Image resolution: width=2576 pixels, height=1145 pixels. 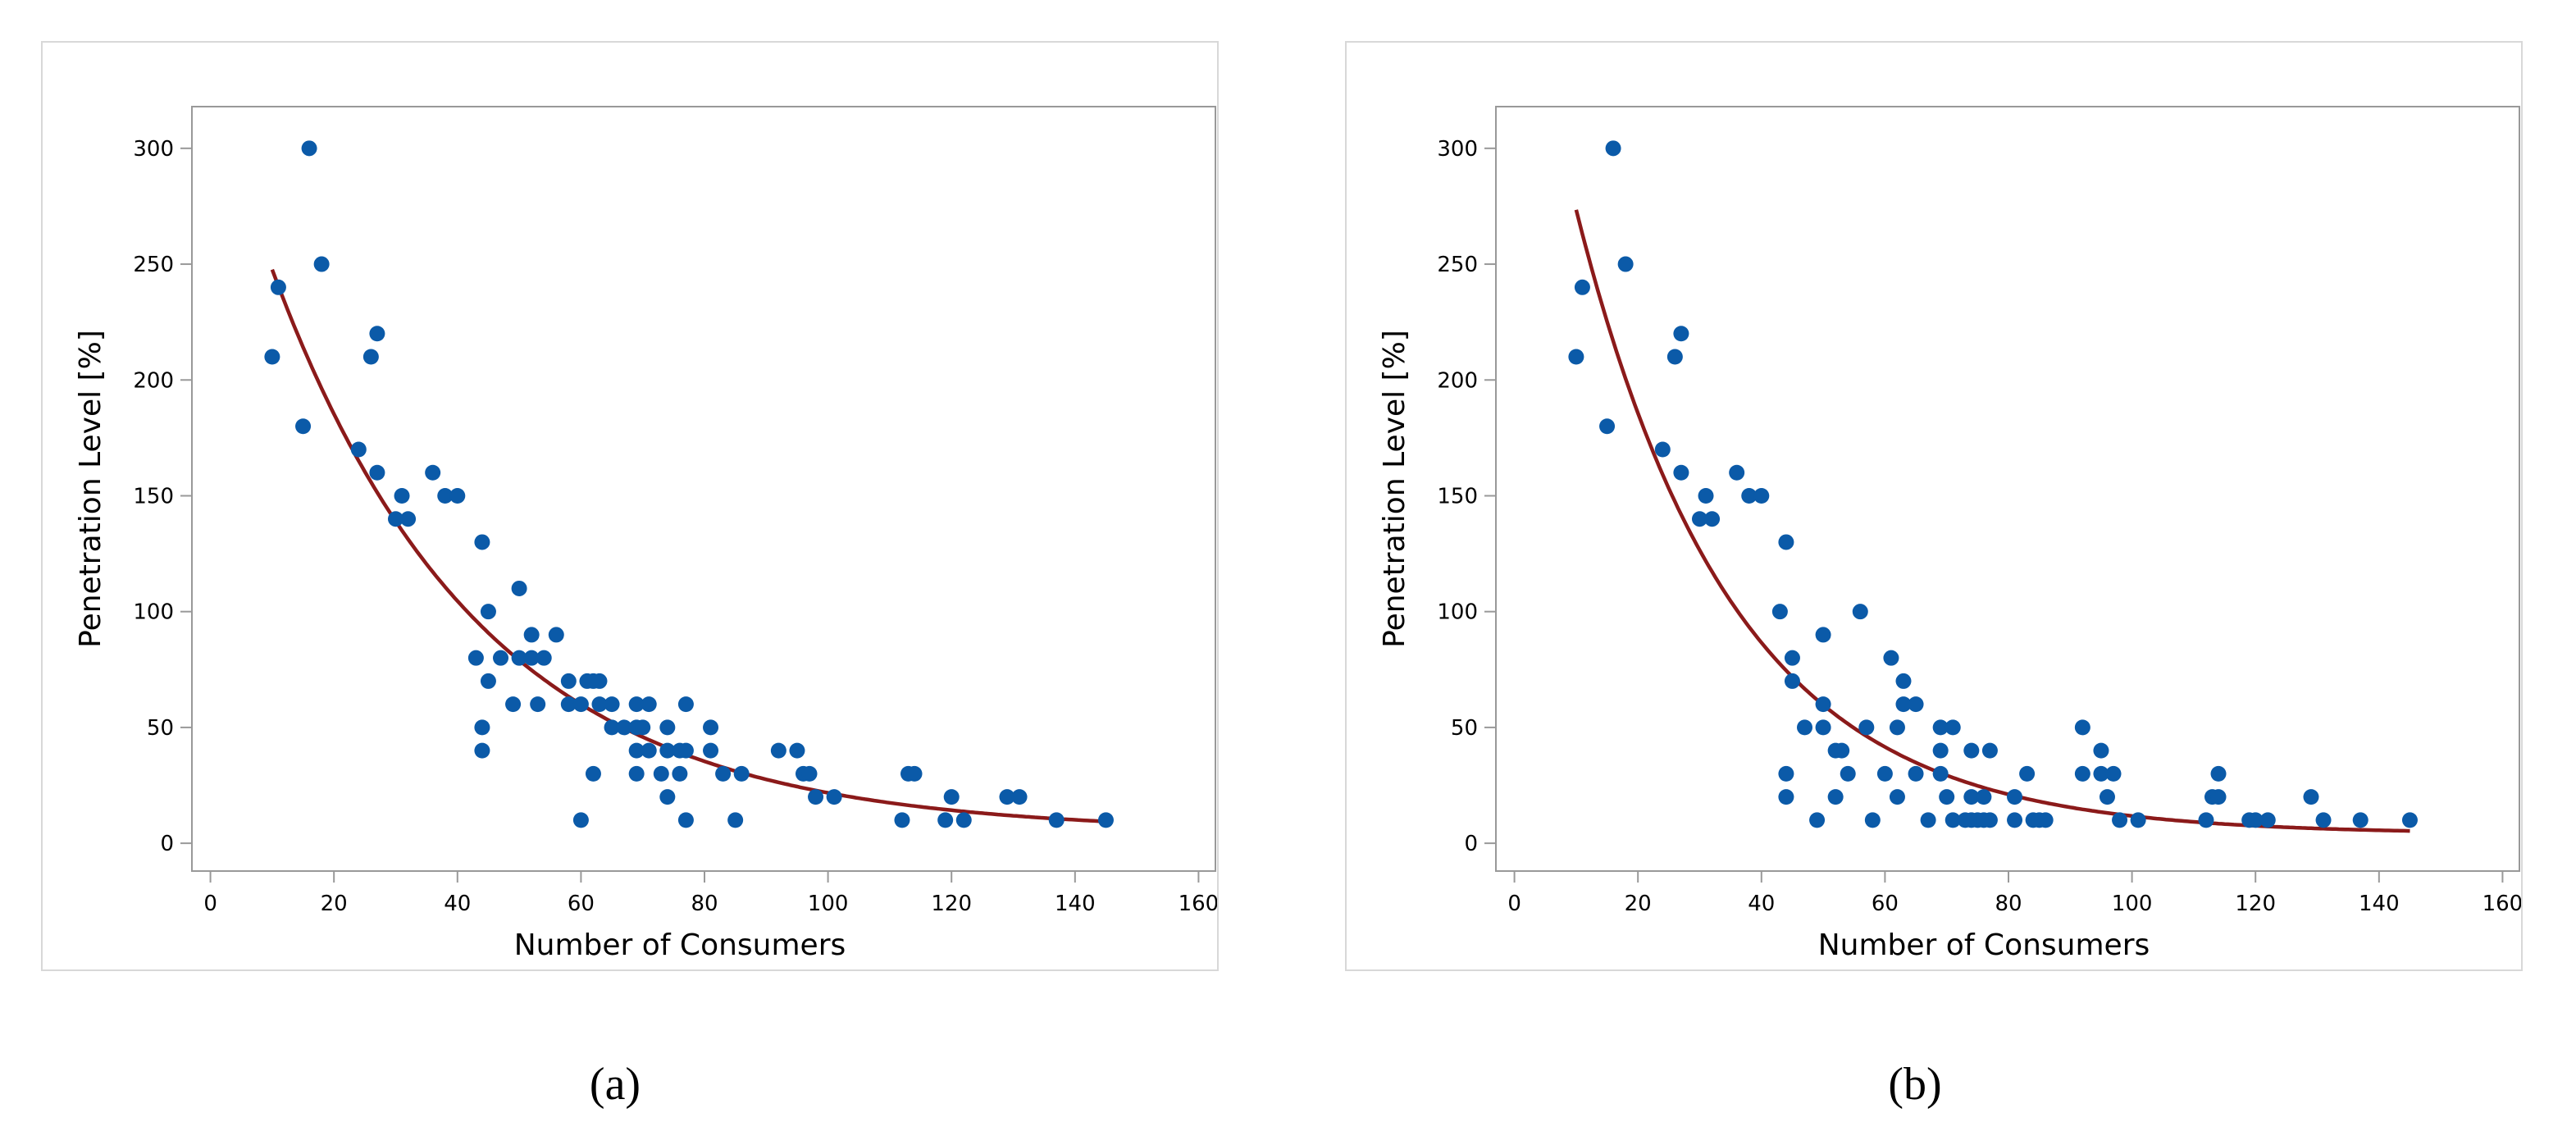 What do you see at coordinates (210, 904) in the screenshot?
I see `x-tick-label: 0` at bounding box center [210, 904].